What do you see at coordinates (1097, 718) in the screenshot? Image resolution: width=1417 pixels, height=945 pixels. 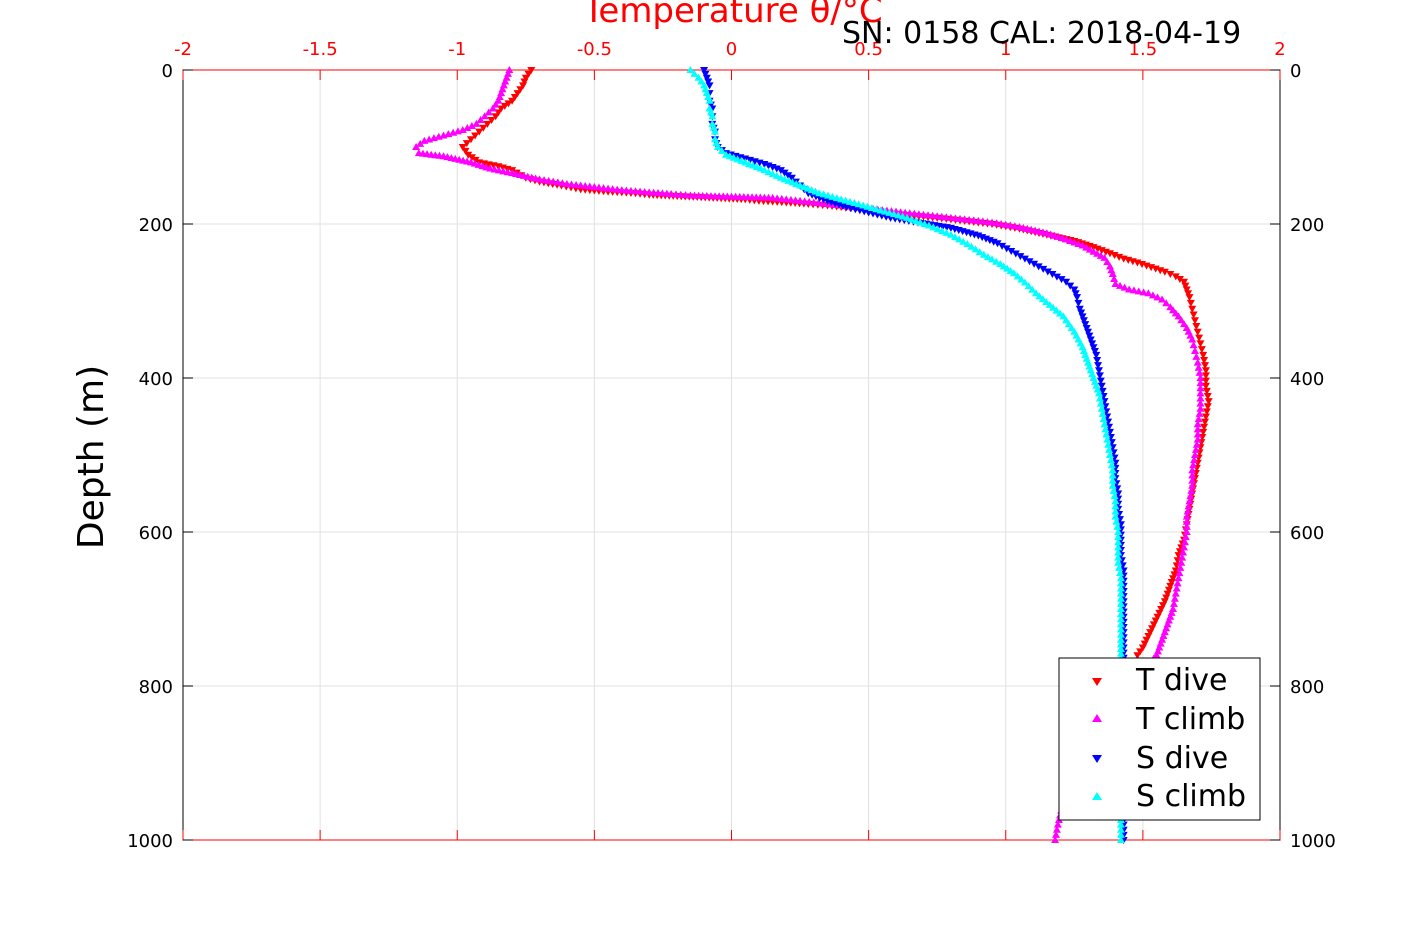 I see `legend-marker-t-climb` at bounding box center [1097, 718].